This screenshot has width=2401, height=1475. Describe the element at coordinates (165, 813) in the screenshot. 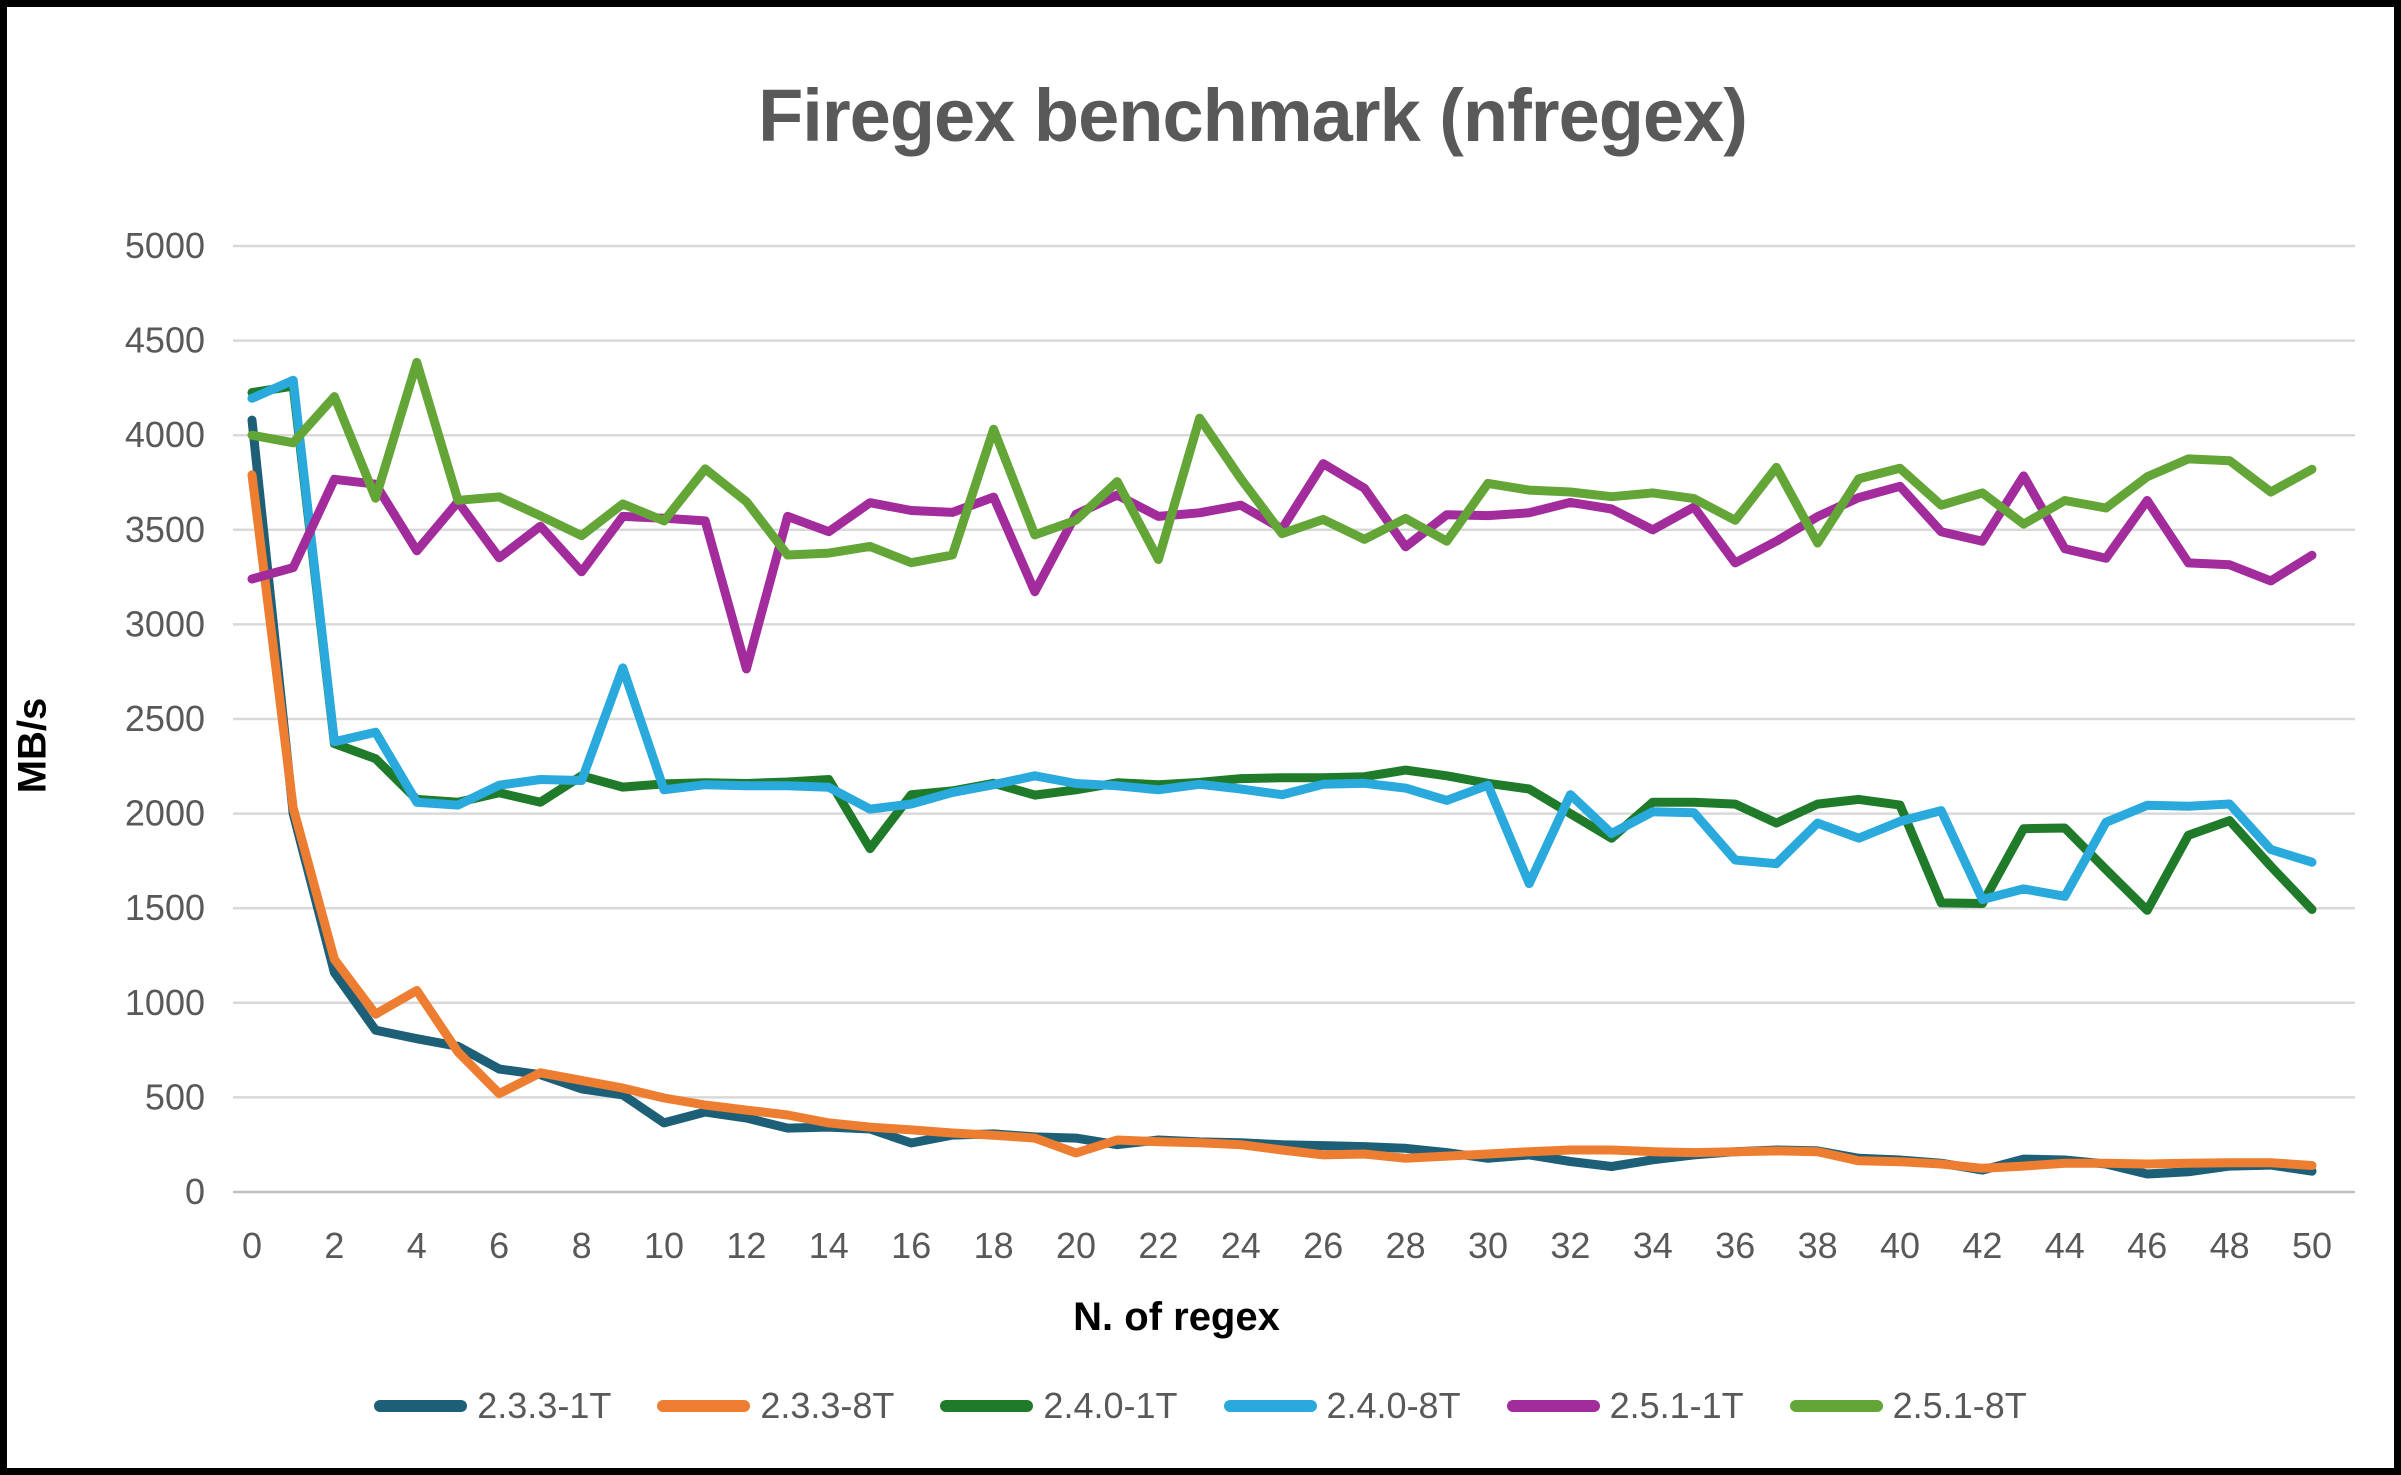

I see `y-tick-label: 2000` at that location.